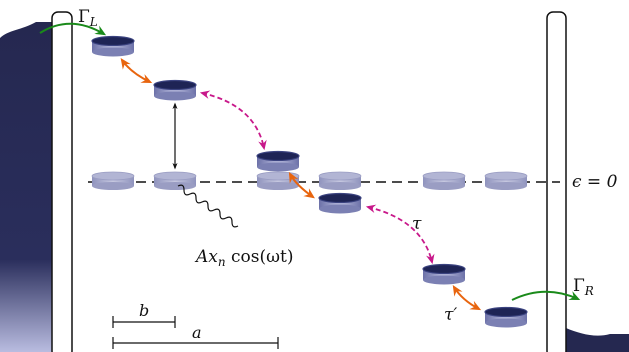 The width and height of the screenshot is (629, 352). I want to click on drive-wave, so click(208, 206).